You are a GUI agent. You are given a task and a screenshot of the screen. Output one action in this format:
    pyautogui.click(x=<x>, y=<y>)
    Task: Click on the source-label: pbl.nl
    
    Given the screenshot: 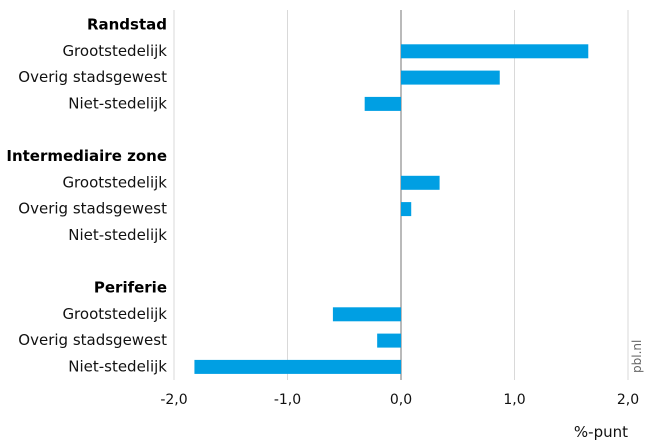 What is the action you would take?
    pyautogui.click(x=637, y=356)
    